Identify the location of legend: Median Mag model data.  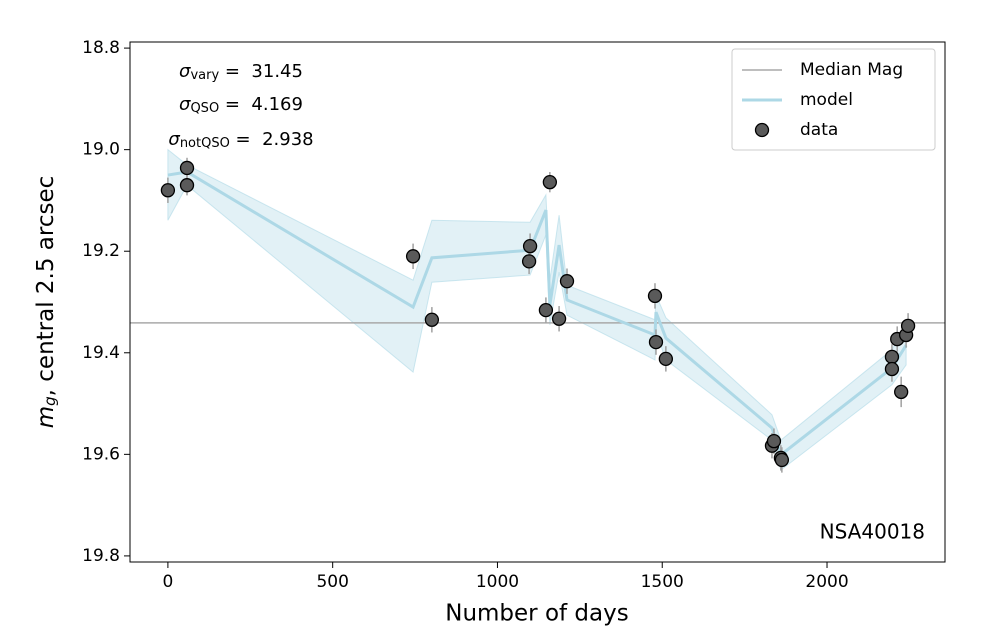
(833, 99).